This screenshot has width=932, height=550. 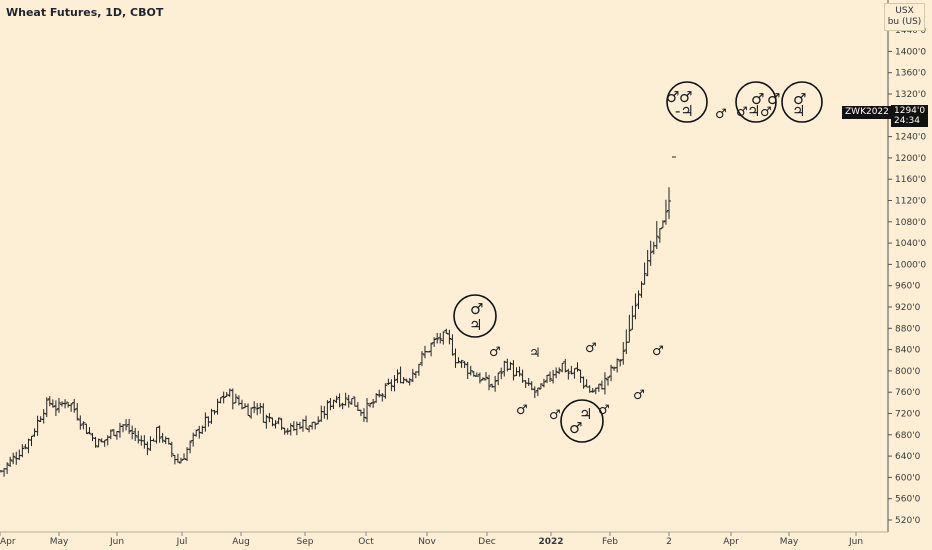 I want to click on price-tick-label: 1440'0, so click(x=910, y=31).